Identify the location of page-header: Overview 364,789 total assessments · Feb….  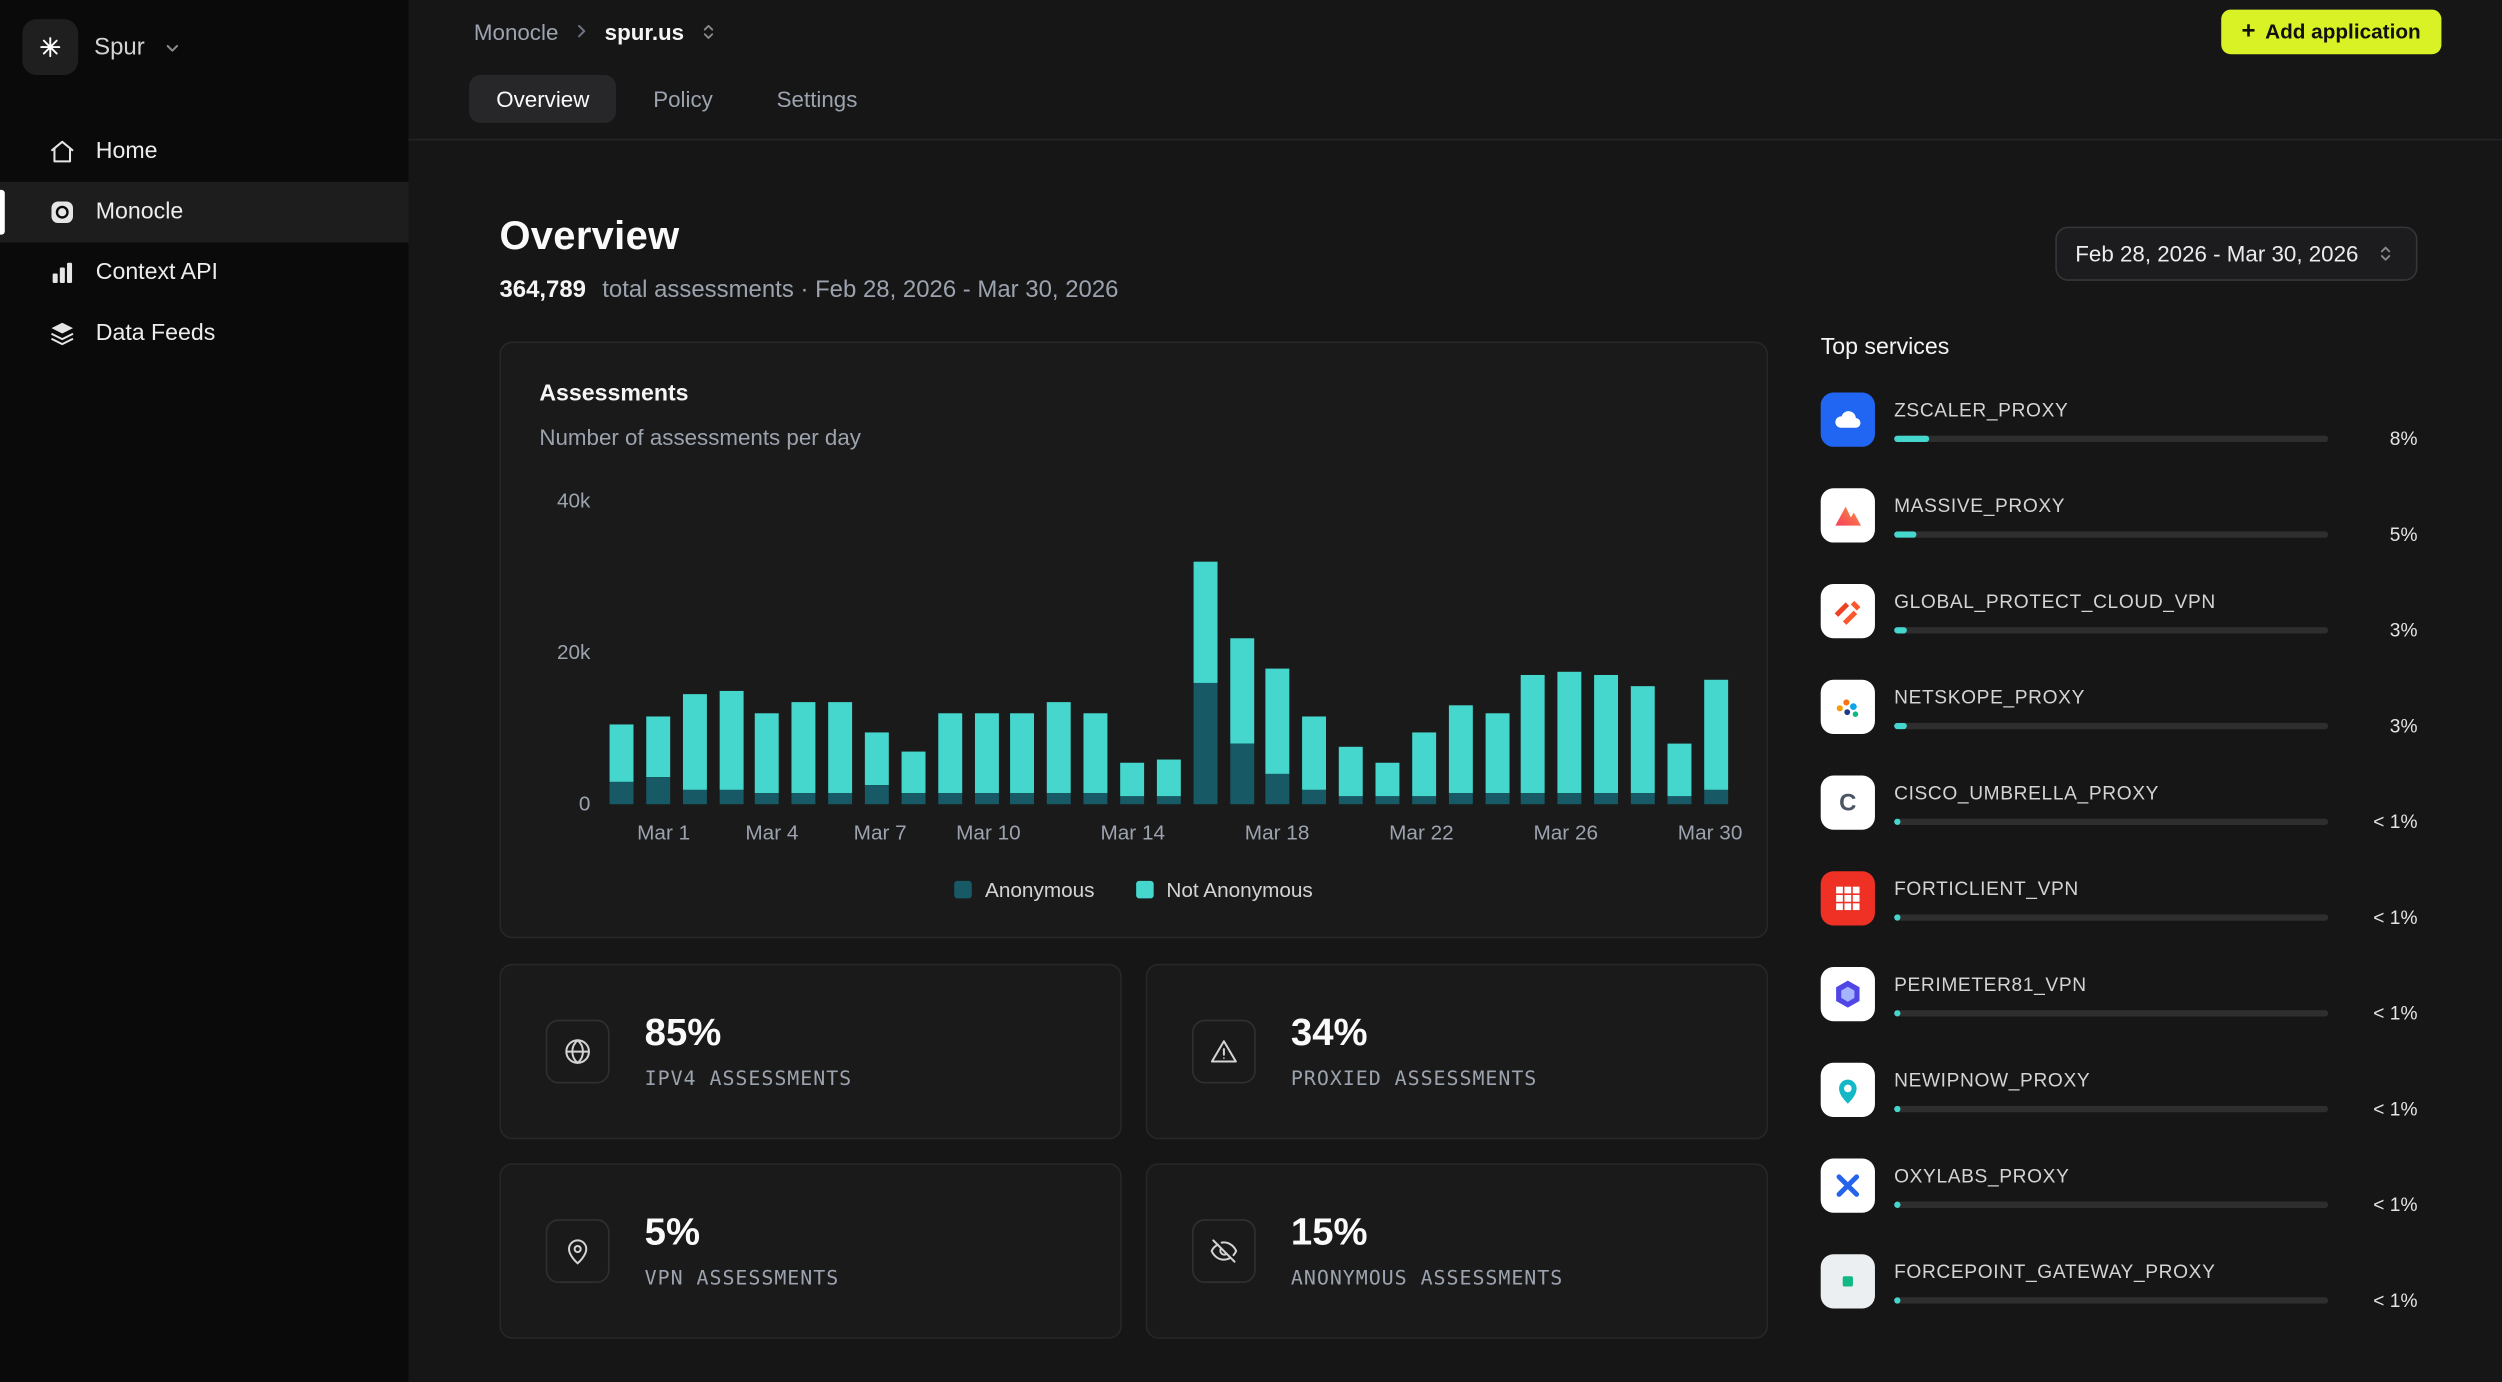
(1133, 258).